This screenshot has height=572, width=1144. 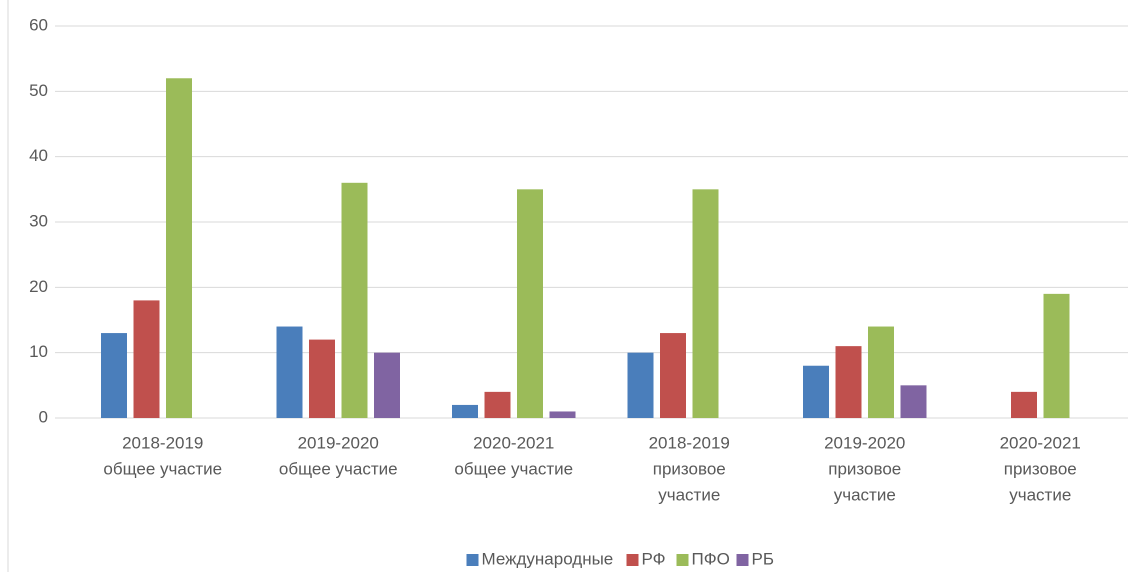 I want to click on y-tick-label: 20, so click(x=38, y=286).